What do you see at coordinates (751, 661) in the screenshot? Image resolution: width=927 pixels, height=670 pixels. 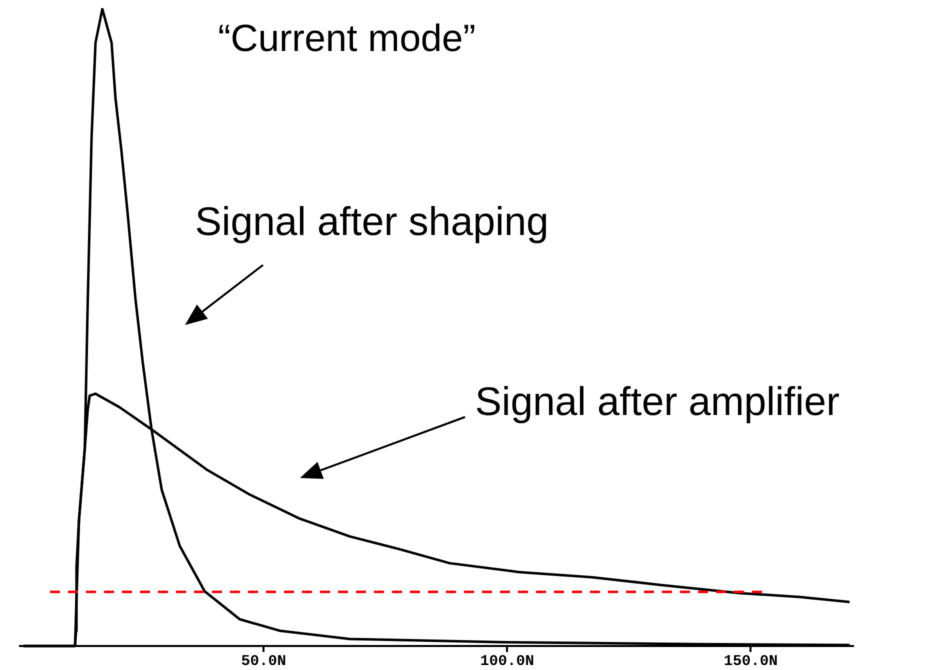 I see `x-tick-label: 150.0N` at bounding box center [751, 661].